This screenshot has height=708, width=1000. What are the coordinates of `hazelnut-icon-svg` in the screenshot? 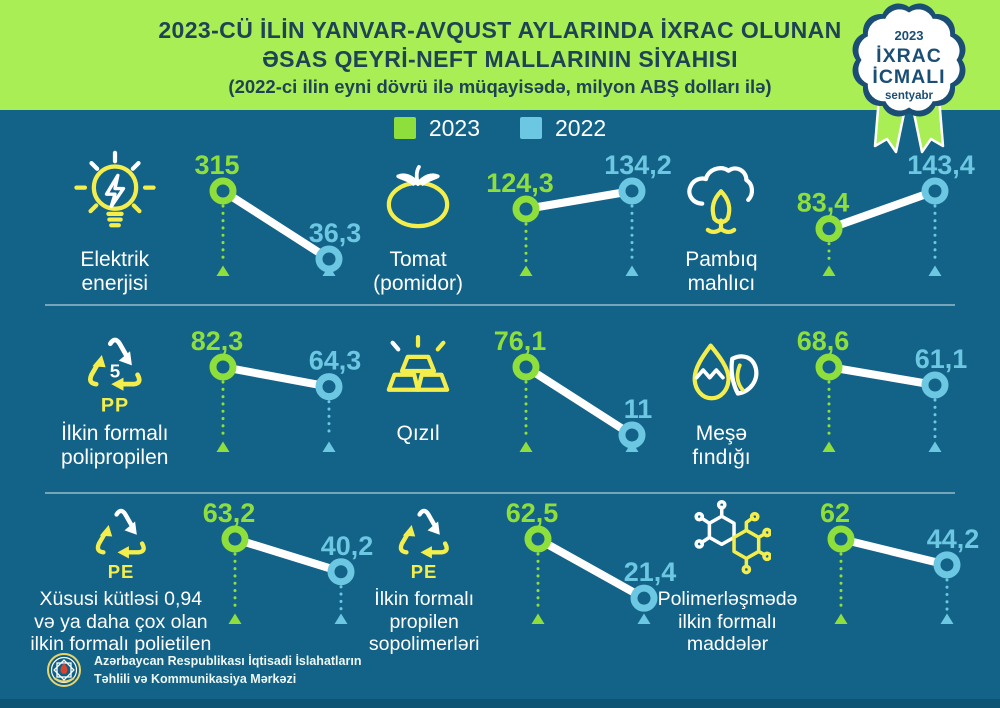 It's located at (725, 372).